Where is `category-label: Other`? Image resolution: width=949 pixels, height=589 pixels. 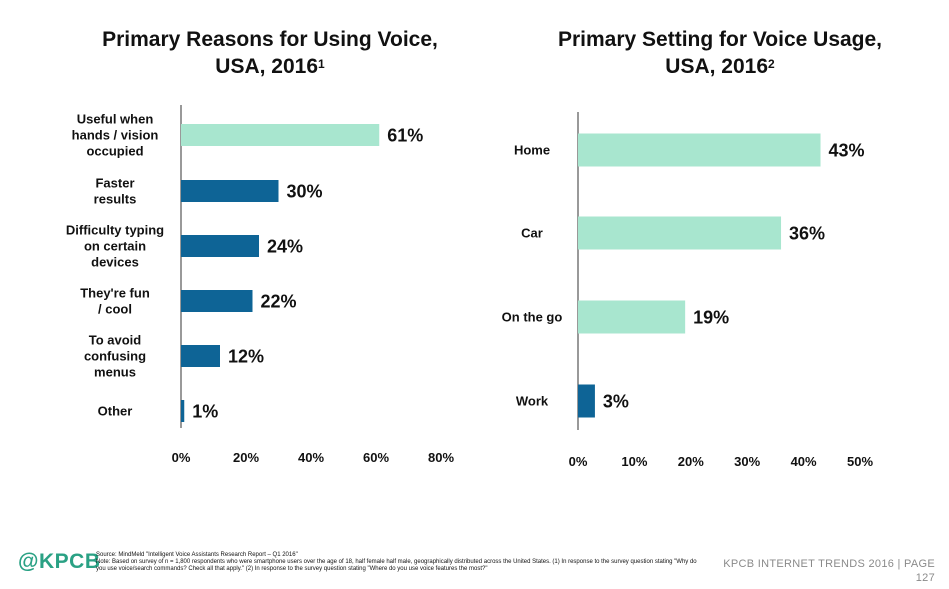
category-label: Other is located at coordinates (115, 411).